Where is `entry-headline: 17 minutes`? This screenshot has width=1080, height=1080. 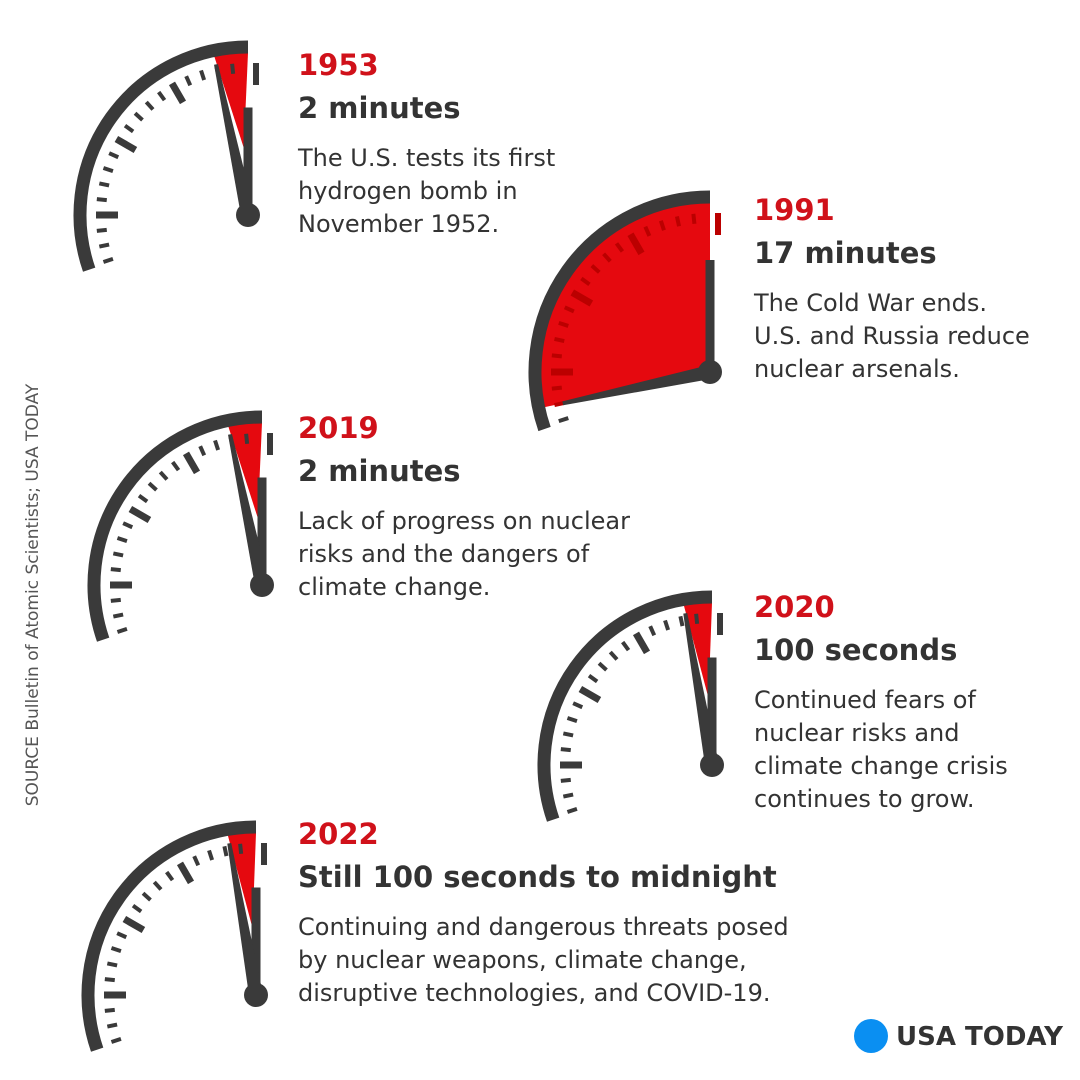
entry-headline: 17 minutes is located at coordinates (845, 253).